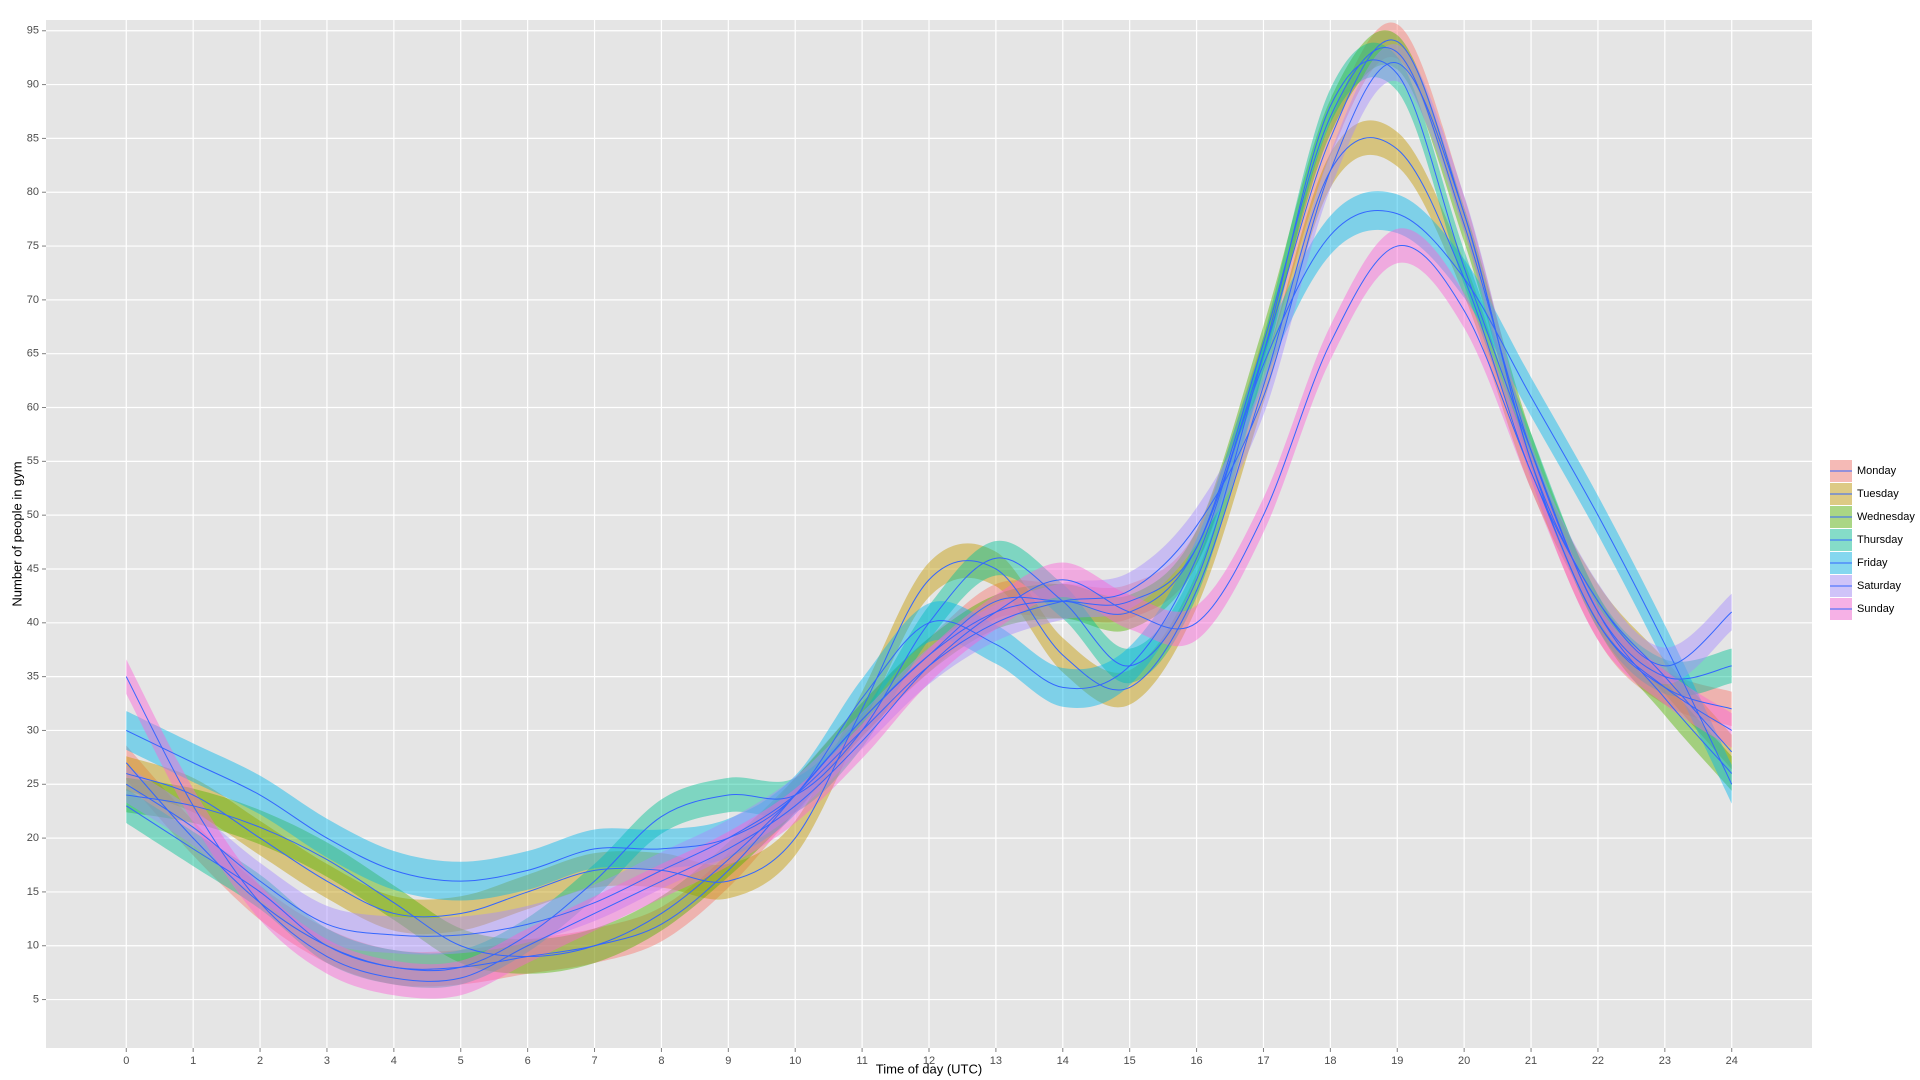  What do you see at coordinates (33, 354) in the screenshot?
I see `y-tick-label: 65` at bounding box center [33, 354].